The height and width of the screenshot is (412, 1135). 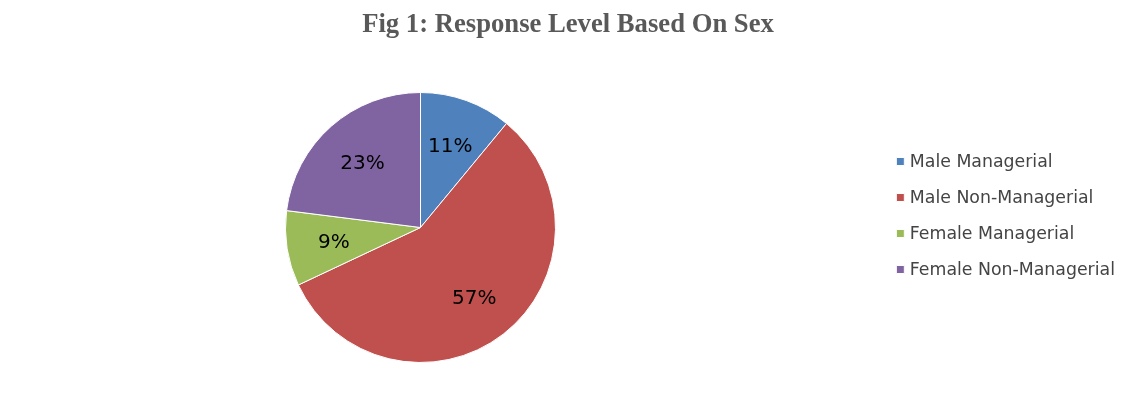 I want to click on data-label: 23%, so click(x=362, y=161).